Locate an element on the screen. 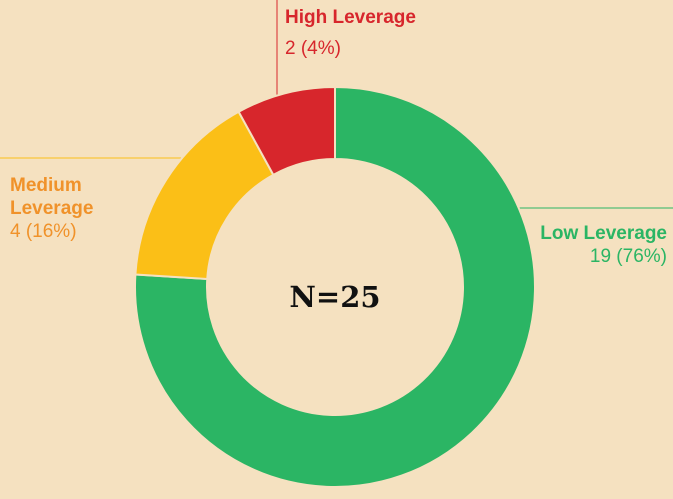 This screenshot has height=499, width=673. category-name: Low Leverage is located at coordinates (603, 233).